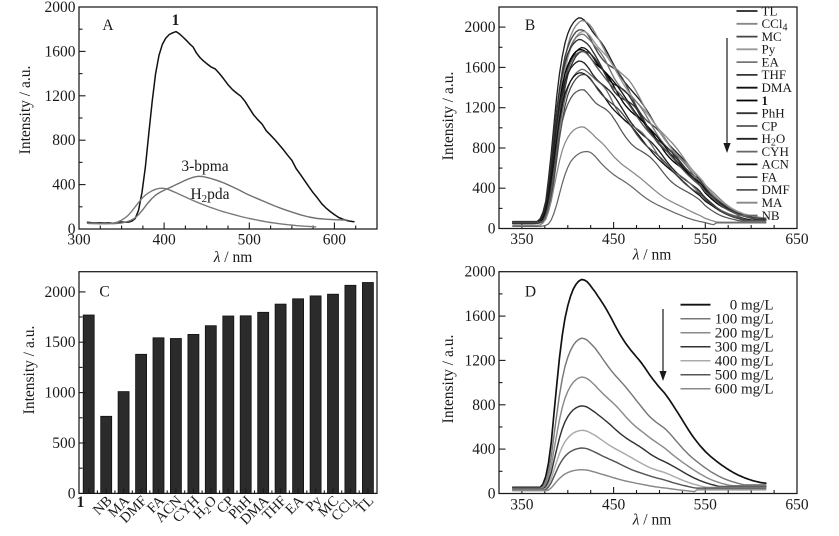 This screenshot has height=536, width=839. I want to click on svg-text: Py, so click(769, 49).